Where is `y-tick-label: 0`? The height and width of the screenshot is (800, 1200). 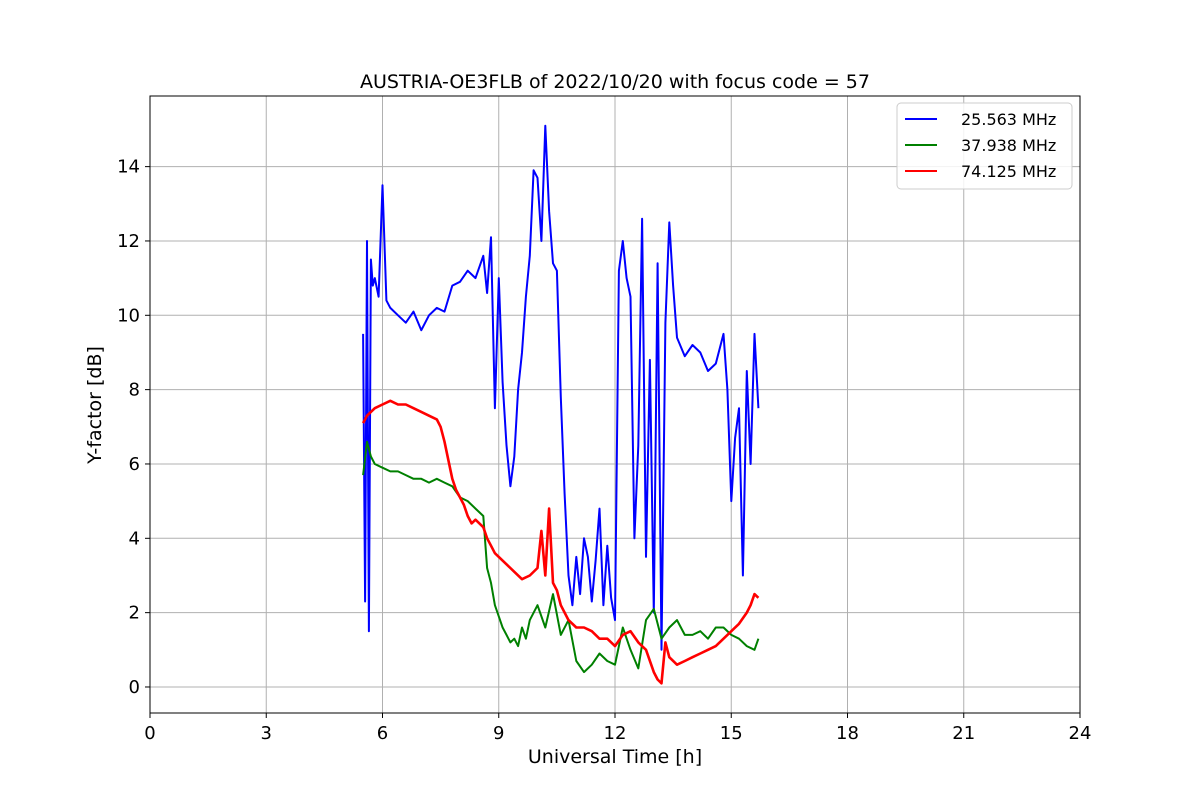
y-tick-label: 0 is located at coordinates (134, 687).